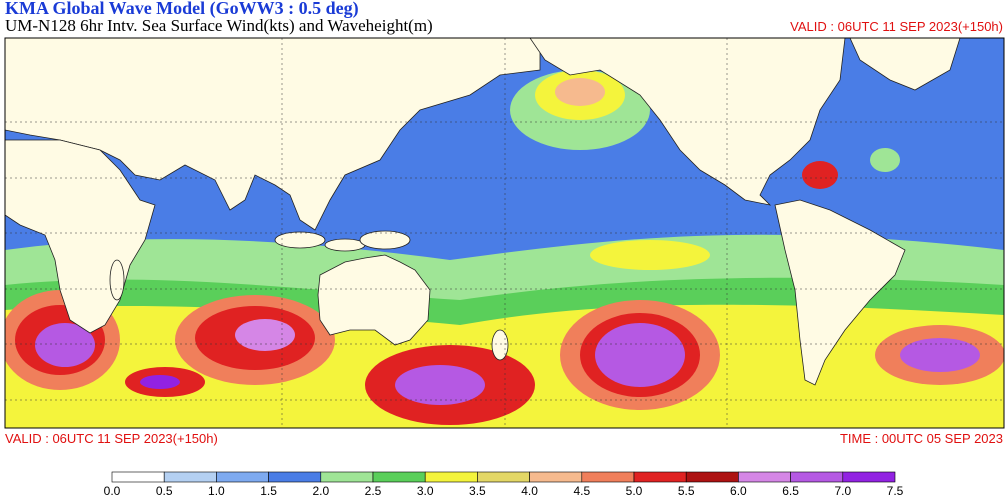  What do you see at coordinates (895, 490) in the screenshot?
I see `colorbar-label: 7.5` at bounding box center [895, 490].